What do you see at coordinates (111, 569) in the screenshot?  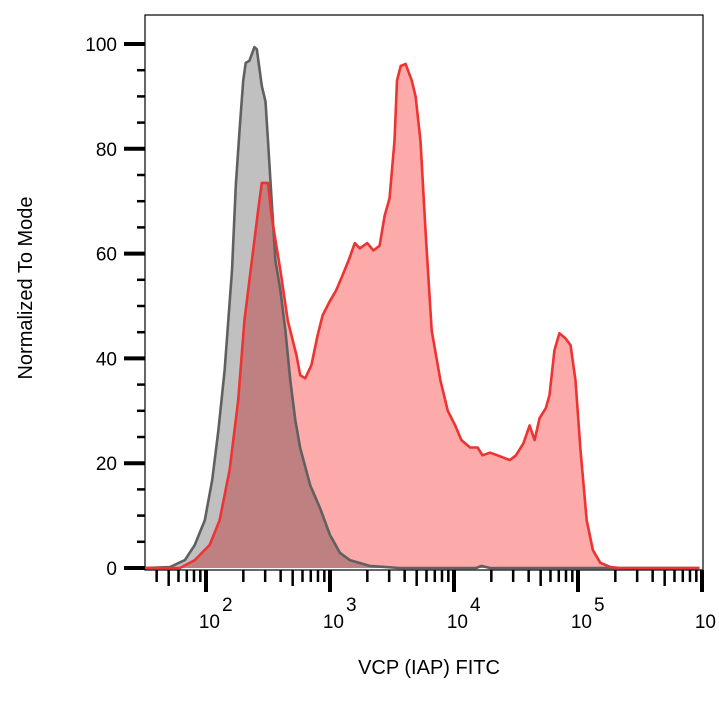 I see `y-tick-label: 0` at bounding box center [111, 569].